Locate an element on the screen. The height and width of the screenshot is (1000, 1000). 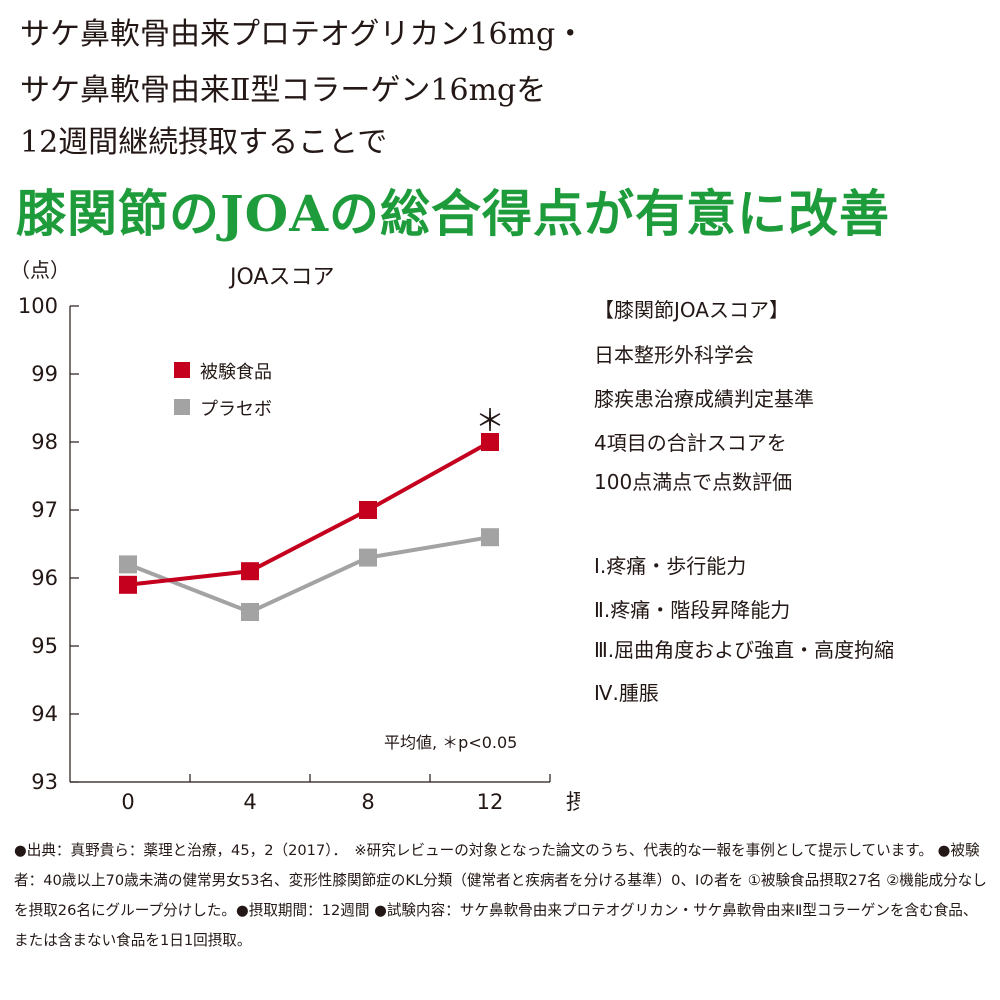
chart-note: 平均値, ＊p<0.05 is located at coordinates (450, 742).